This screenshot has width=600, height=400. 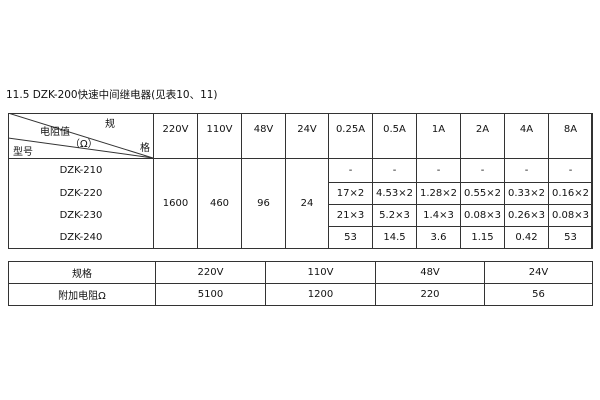 I want to click on column-header: 0.5A, so click(x=394, y=136).